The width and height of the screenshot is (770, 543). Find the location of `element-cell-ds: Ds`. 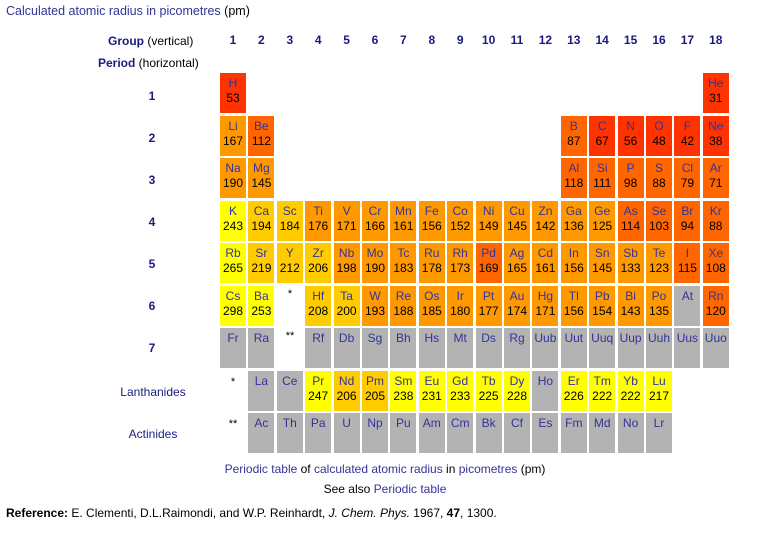

element-cell-ds: Ds is located at coordinates (488, 348).